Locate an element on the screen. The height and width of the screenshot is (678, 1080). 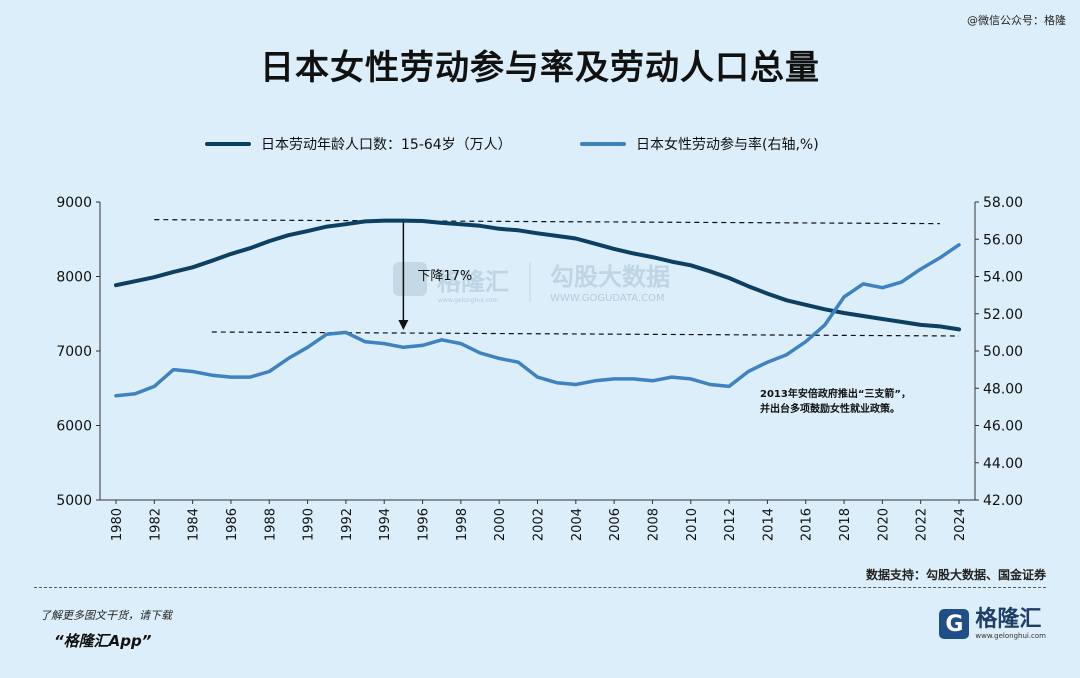
x-tick-label: 2008 is located at coordinates (653, 524).